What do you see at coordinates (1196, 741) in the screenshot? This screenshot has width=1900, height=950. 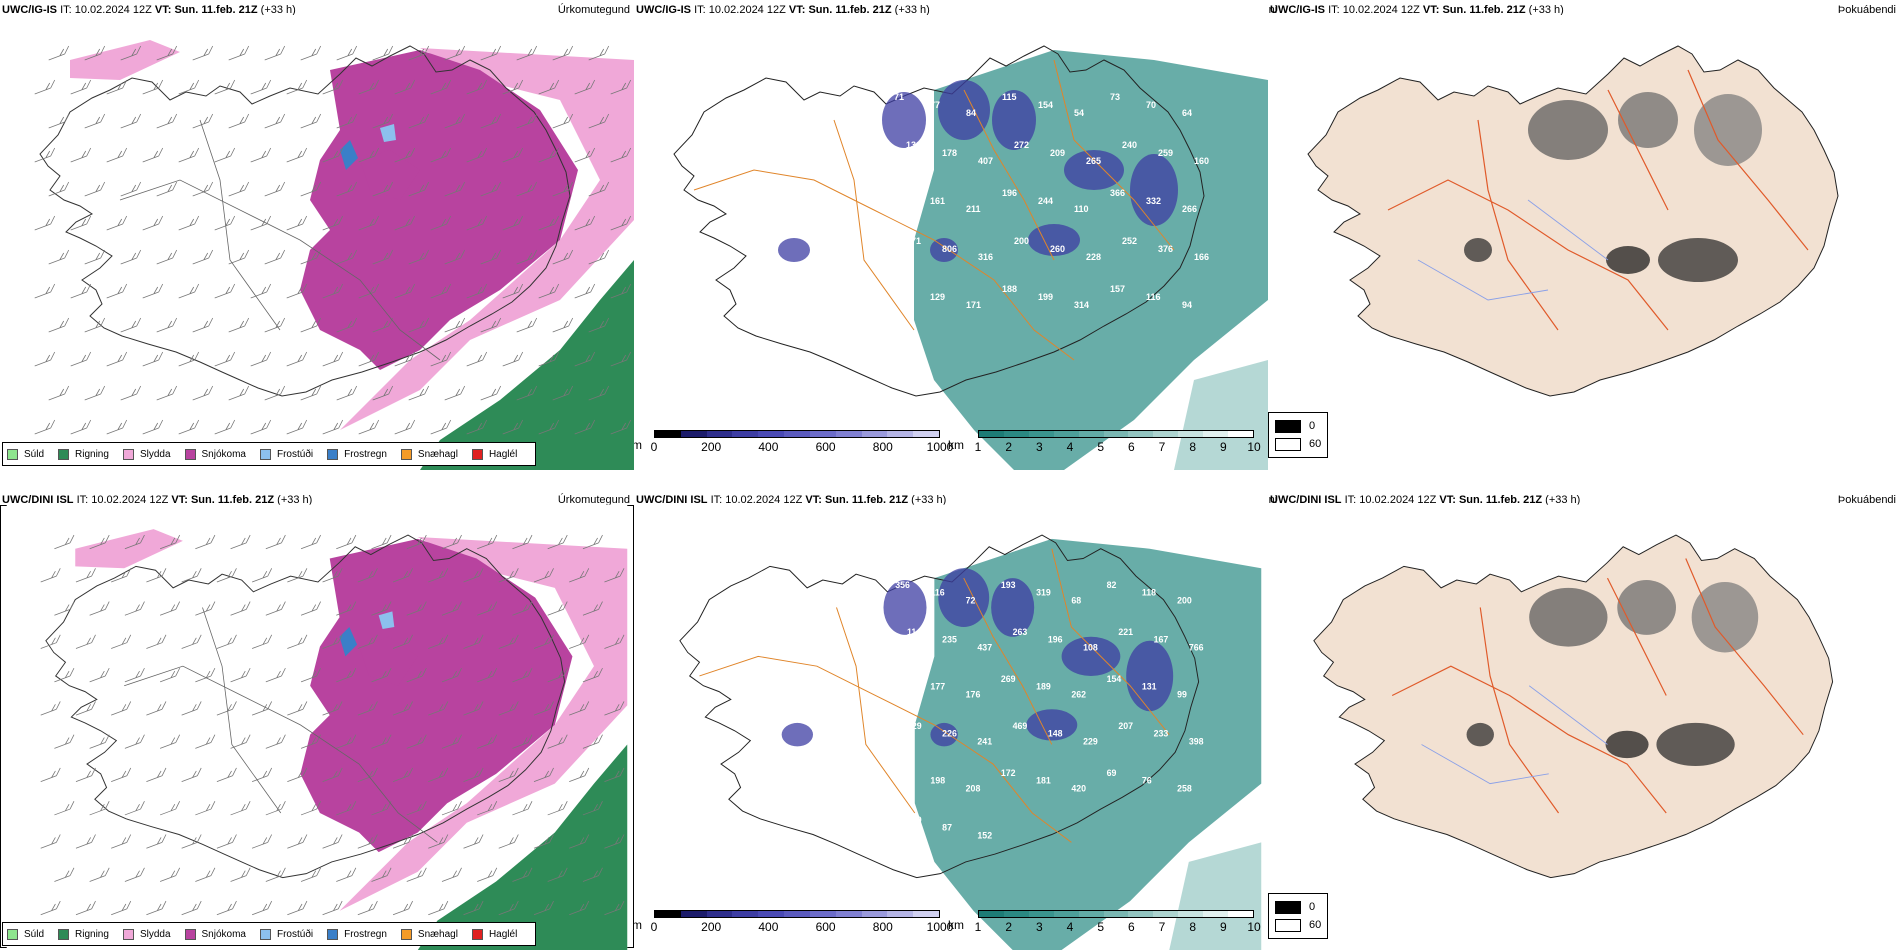 I see `visibility-value-label: 398` at bounding box center [1196, 741].